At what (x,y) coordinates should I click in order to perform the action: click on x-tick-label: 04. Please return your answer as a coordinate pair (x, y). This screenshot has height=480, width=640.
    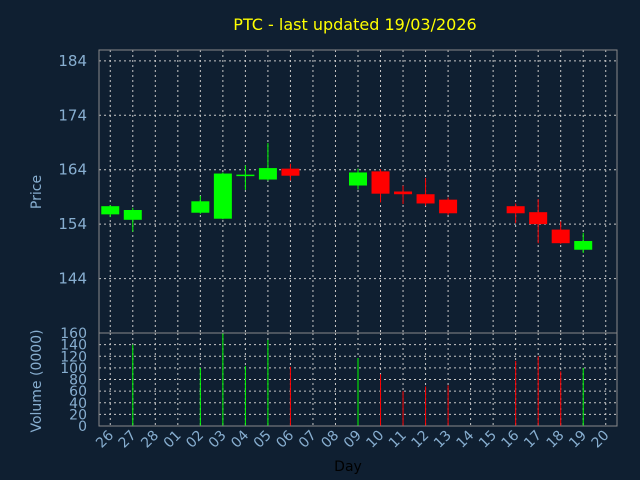
    Looking at the image, I should click on (240, 439).